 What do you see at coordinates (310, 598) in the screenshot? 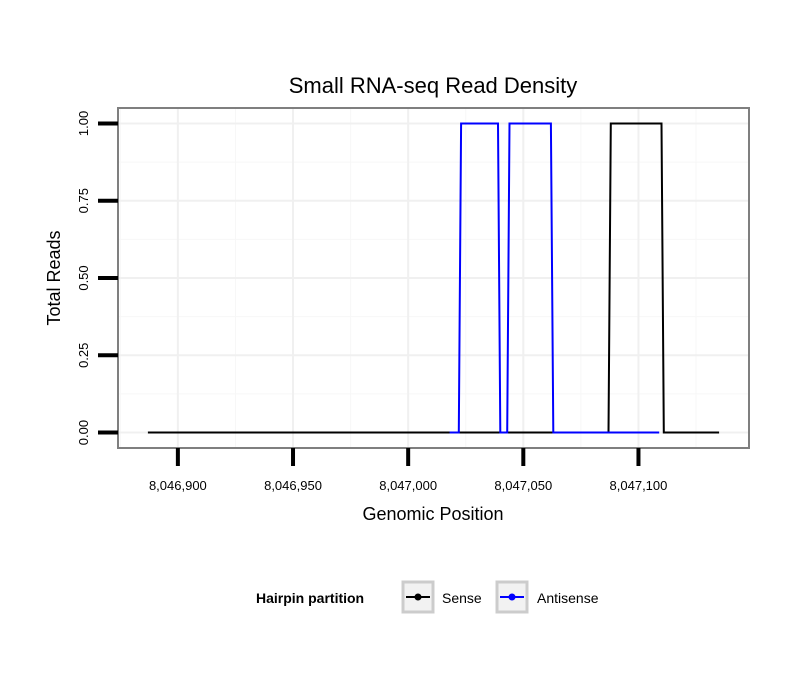
I see `legend-title: Hairpin partition` at bounding box center [310, 598].